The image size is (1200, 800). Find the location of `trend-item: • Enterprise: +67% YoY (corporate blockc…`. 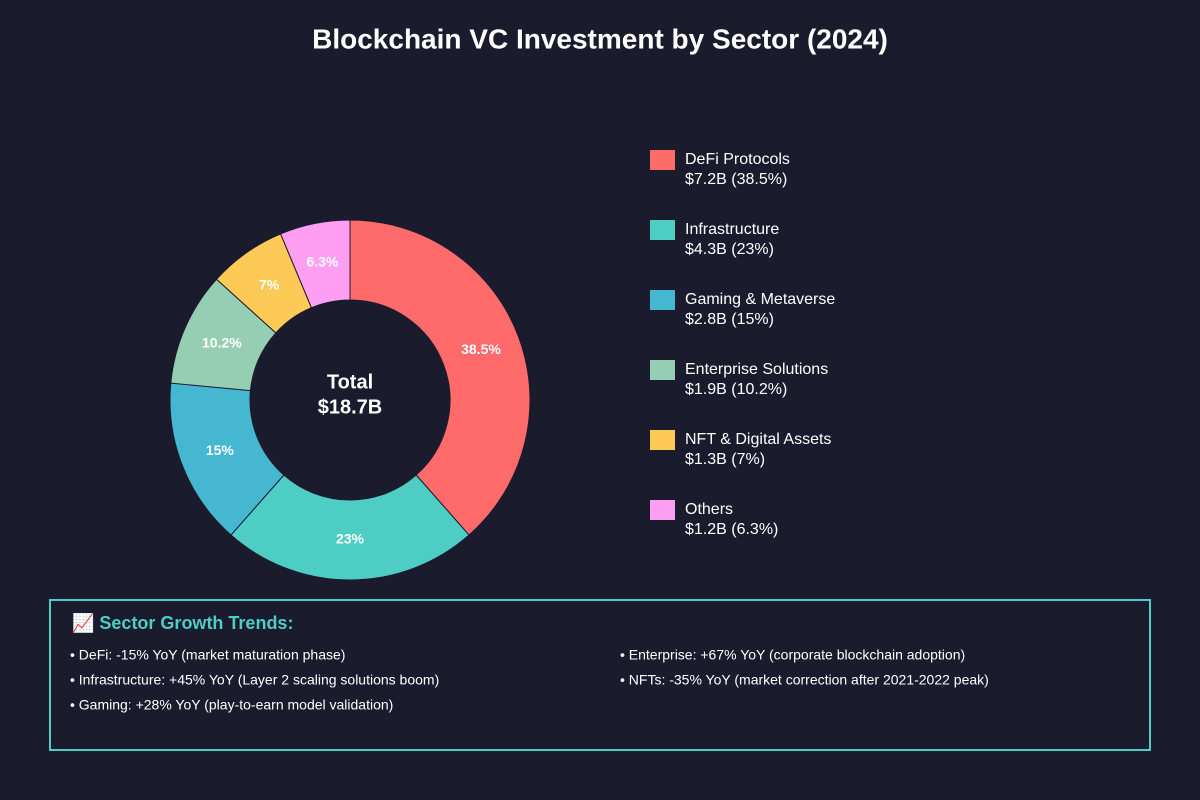

trend-item: • Enterprise: +67% YoY (corporate blockc… is located at coordinates (792, 655).